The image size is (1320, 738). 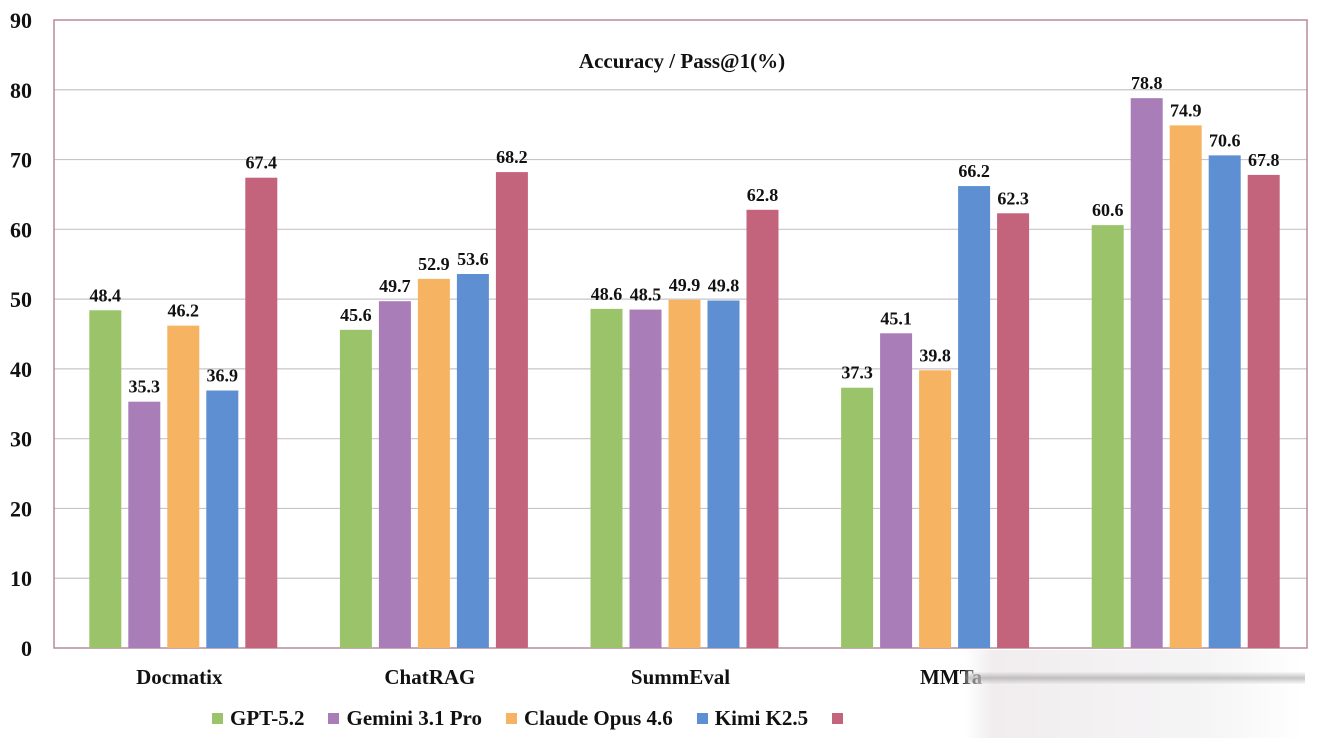 I want to click on data-label: 74.9, so click(x=1186, y=110).